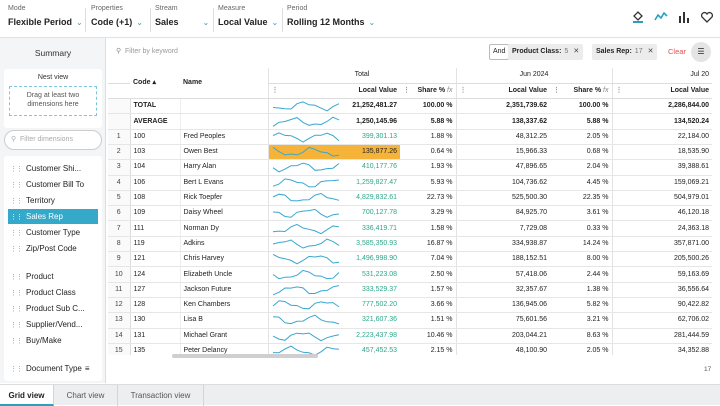 The width and height of the screenshot is (720, 406). I want to click on share-cell: 2.15 %, so click(428, 349).